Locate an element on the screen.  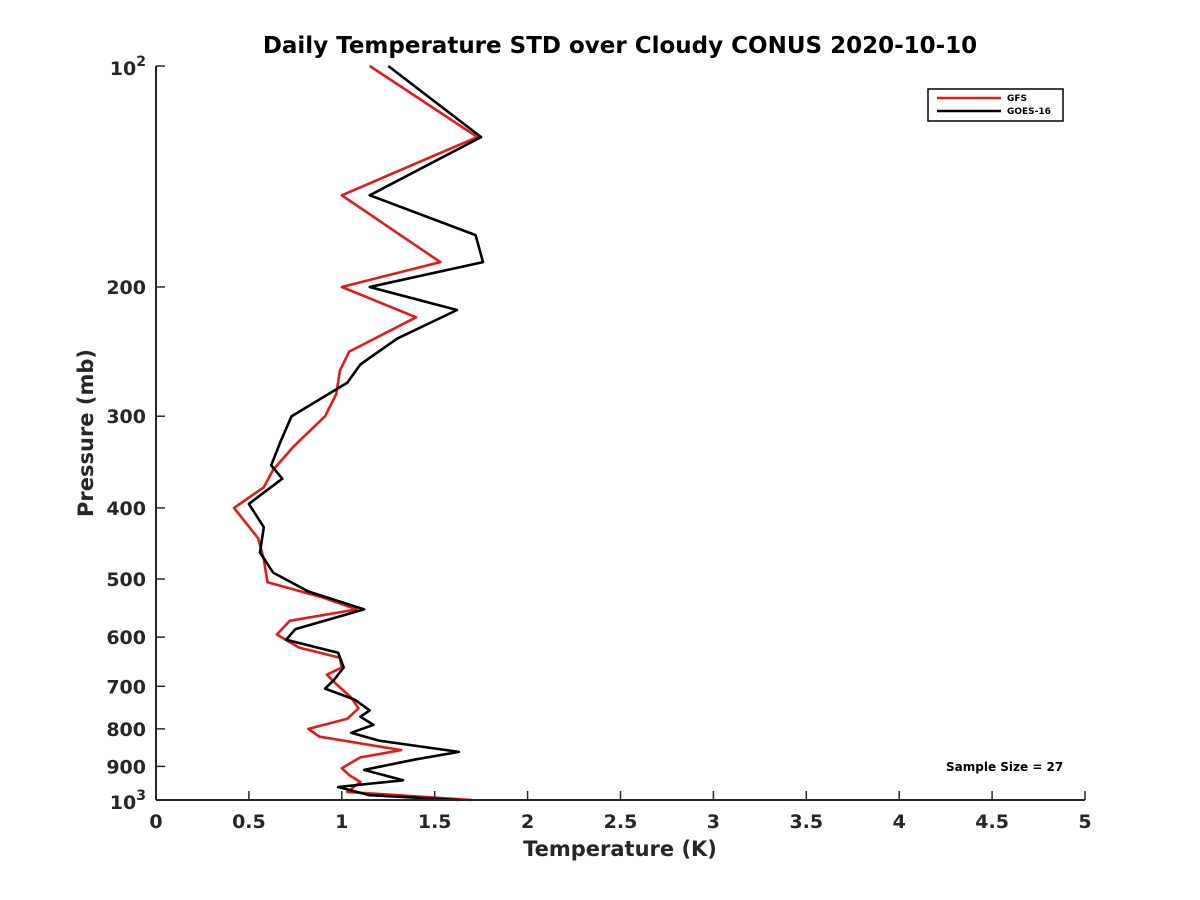
x-tick-label: 3 is located at coordinates (713, 822).